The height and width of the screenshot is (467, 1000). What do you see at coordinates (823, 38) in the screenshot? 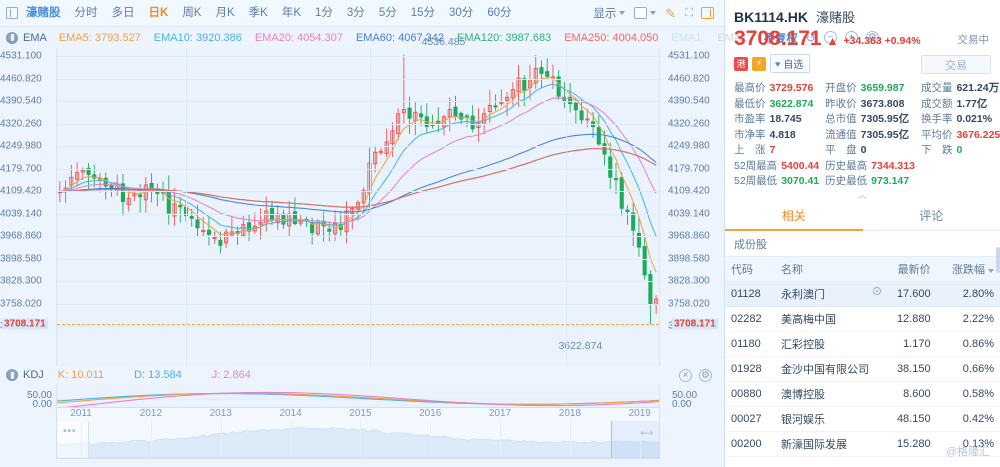
I see `ema-controls: 不复权 ↺ − + ⚙` at bounding box center [823, 38].